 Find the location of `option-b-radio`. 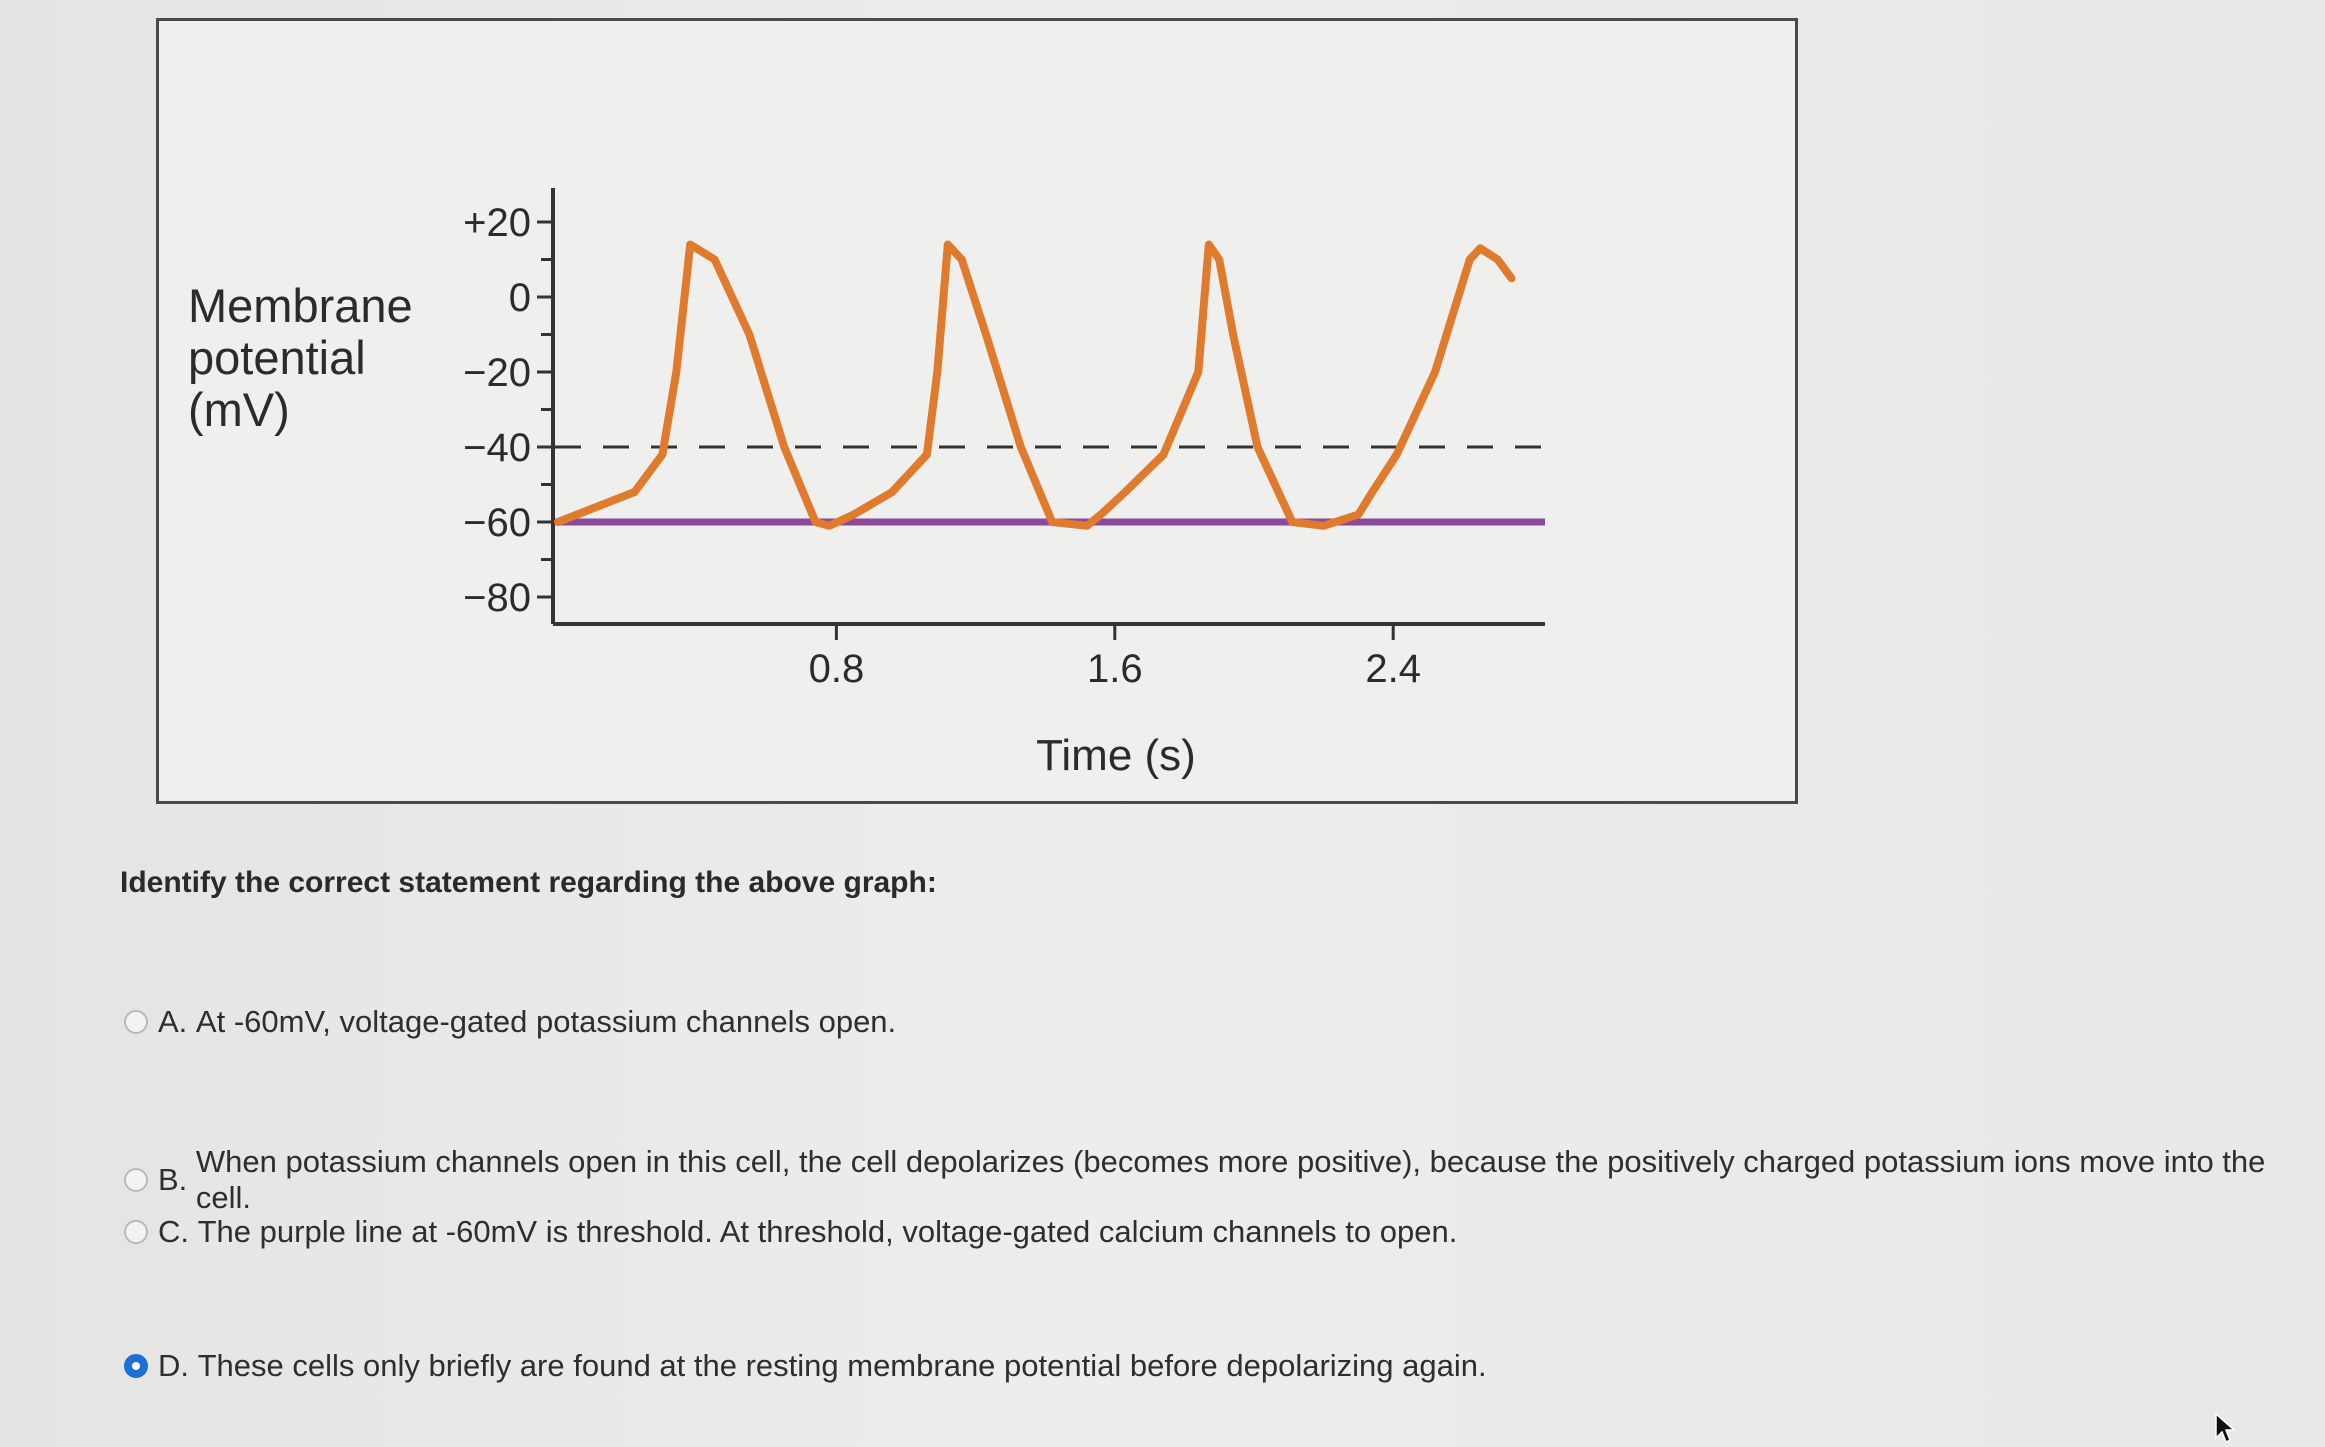

option-b-radio is located at coordinates (136, 1180).